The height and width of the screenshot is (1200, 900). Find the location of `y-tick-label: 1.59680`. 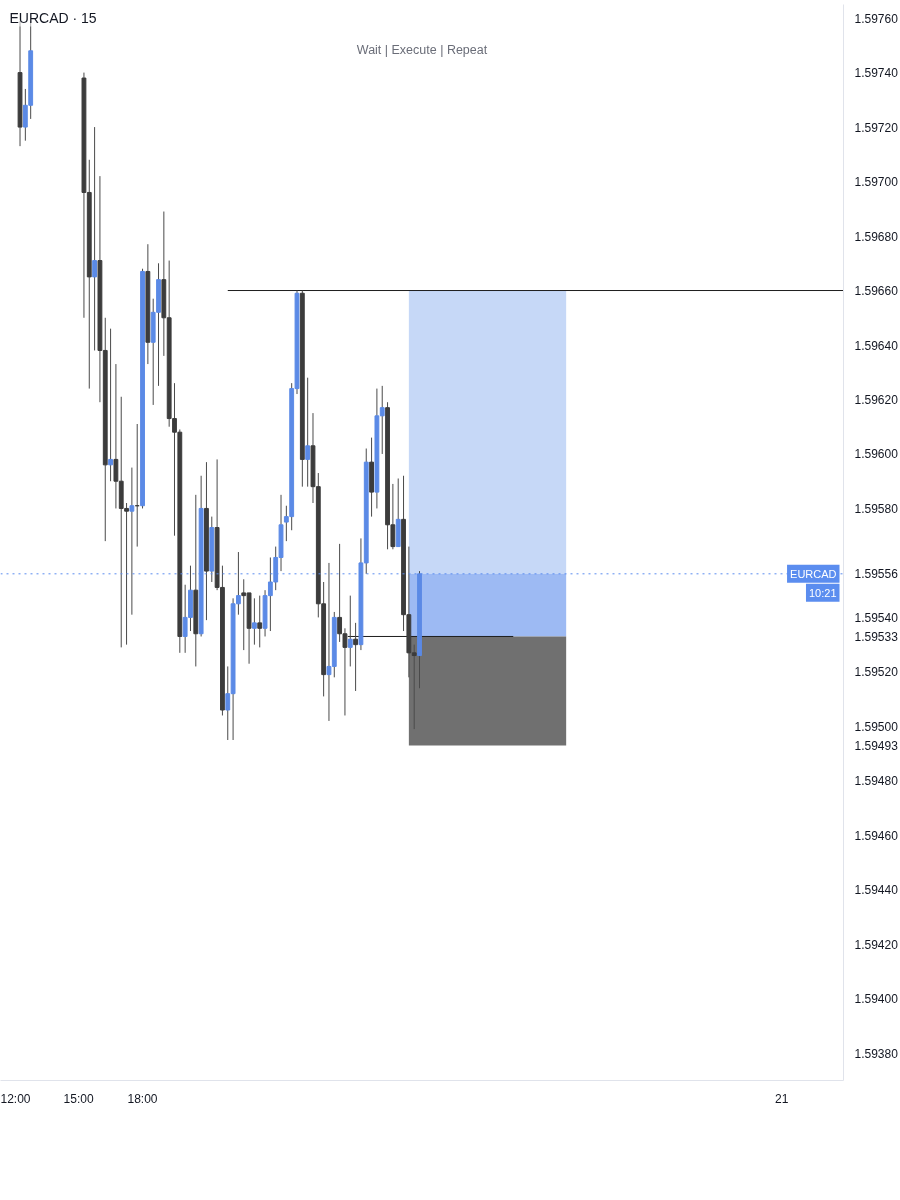

y-tick-label: 1.59680 is located at coordinates (876, 236).